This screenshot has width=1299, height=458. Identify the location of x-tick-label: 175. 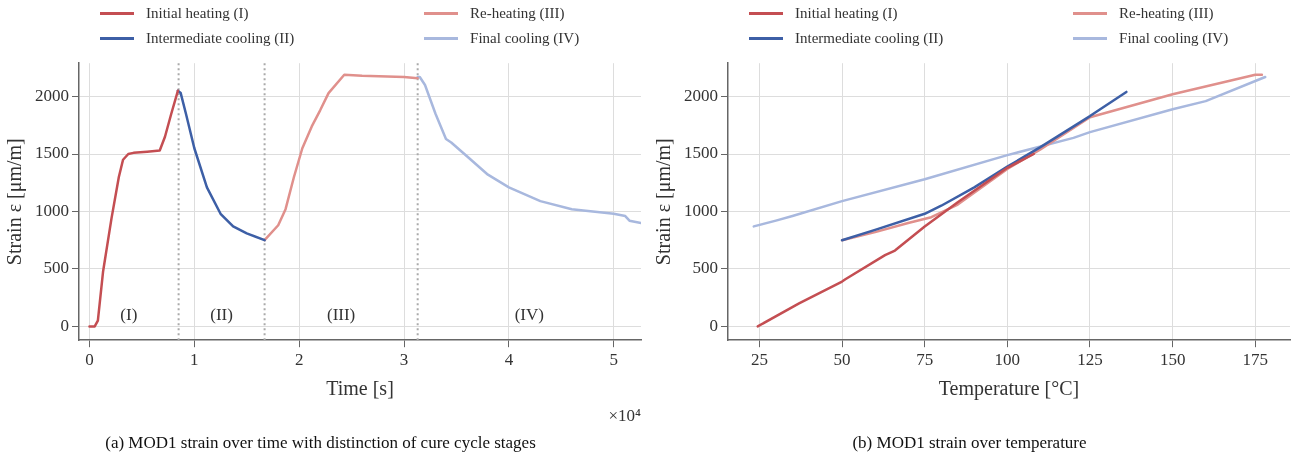
(1255, 359).